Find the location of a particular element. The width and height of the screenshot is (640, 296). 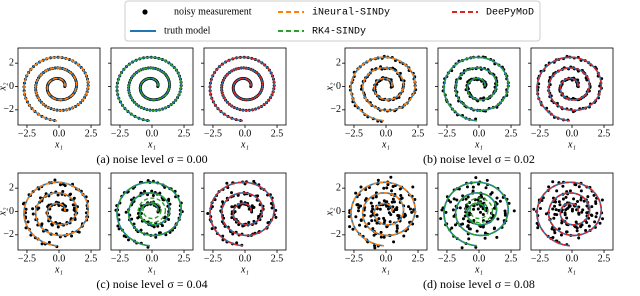

panel-caption: (b) noise level σ = 0.02 is located at coordinates (479, 159).